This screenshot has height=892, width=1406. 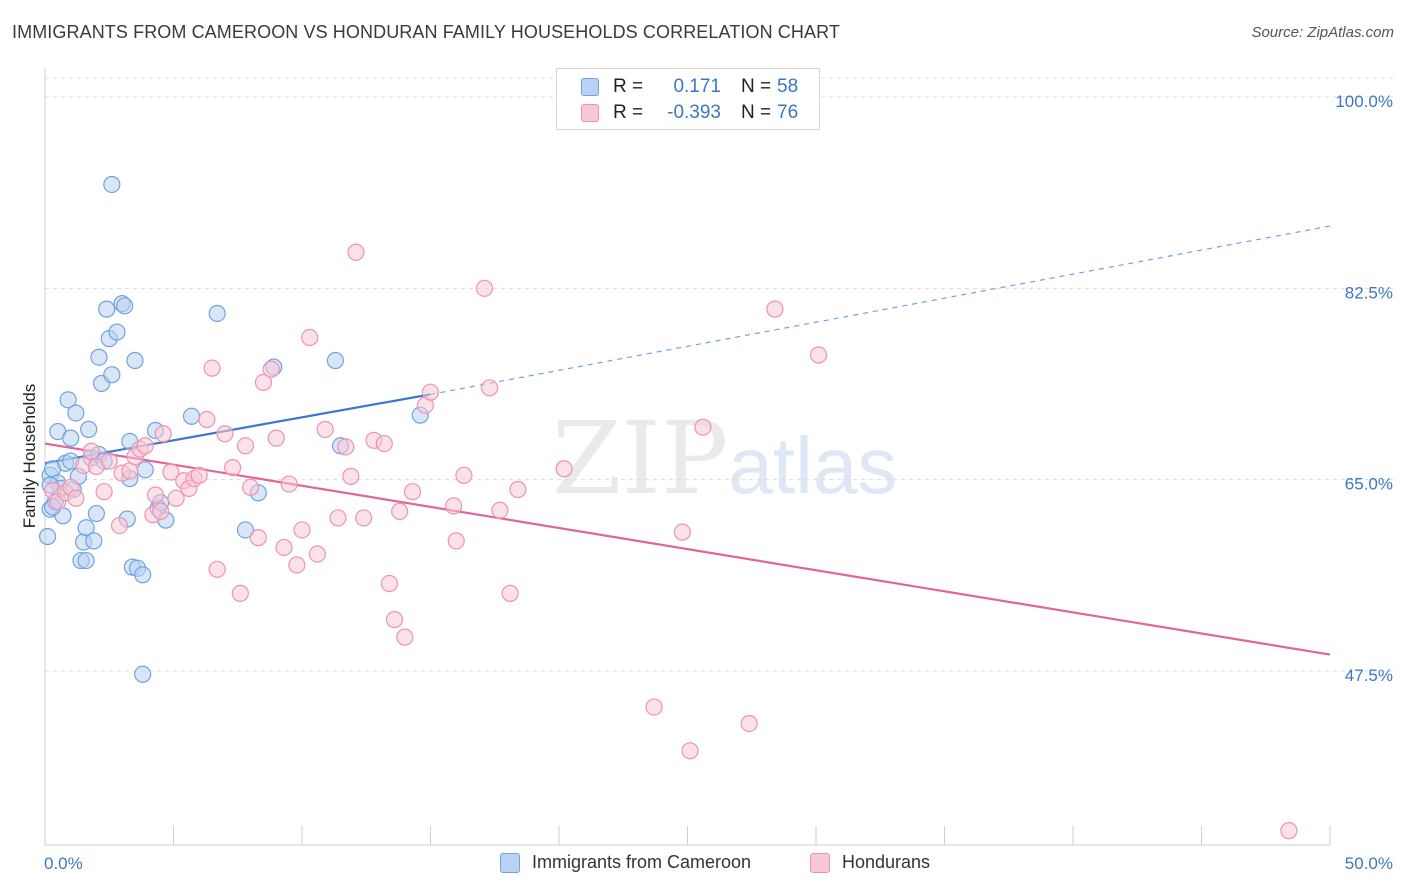 I want to click on watermark-main: ZIP, so click(x=640, y=458).